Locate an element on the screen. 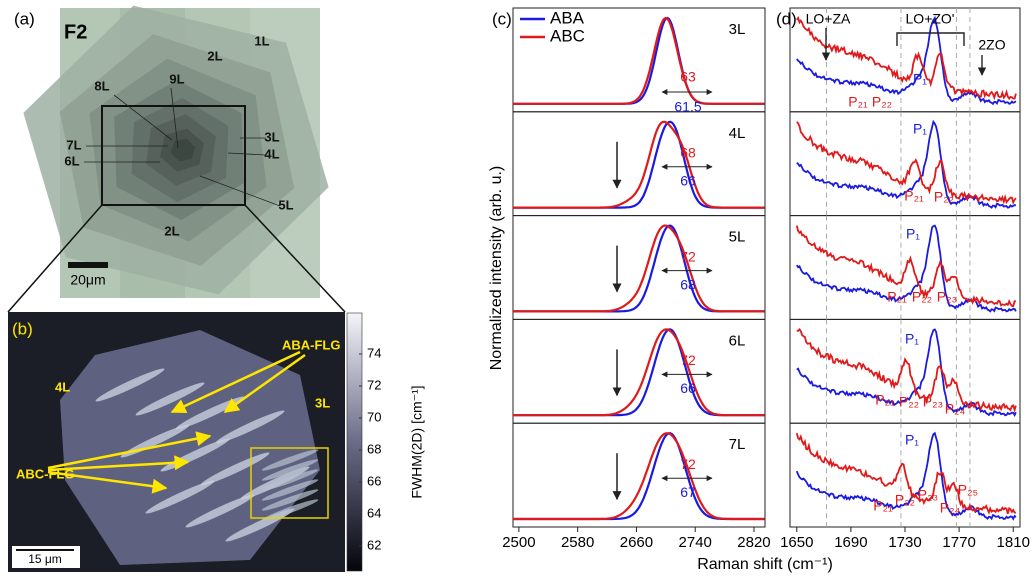  layer-label: 1L is located at coordinates (261, 40).